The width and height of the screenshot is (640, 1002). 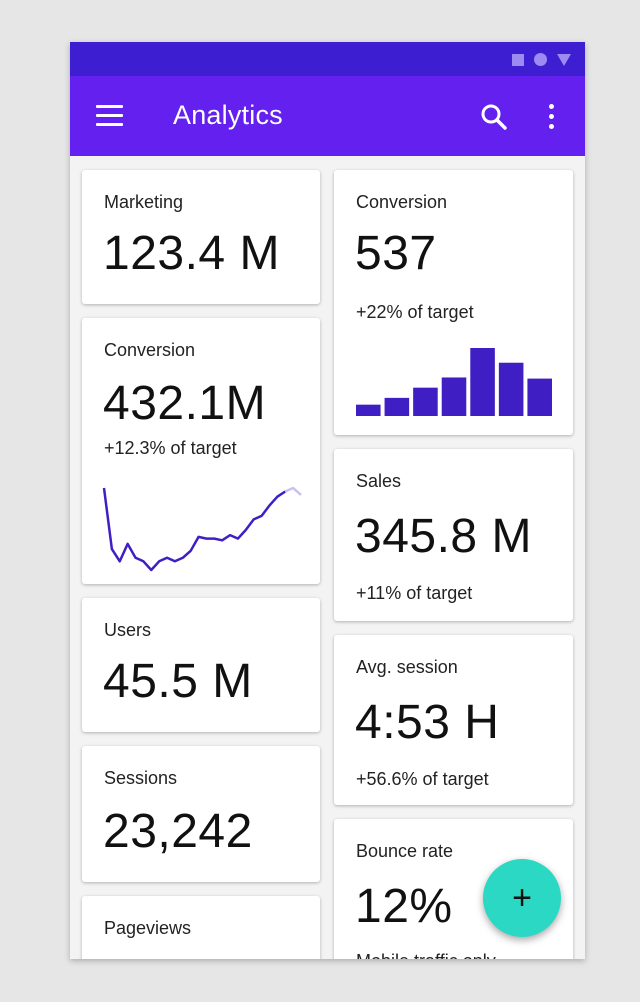 I want to click on card-sales: Sales 345.8 M +11% of target, so click(x=453, y=535).